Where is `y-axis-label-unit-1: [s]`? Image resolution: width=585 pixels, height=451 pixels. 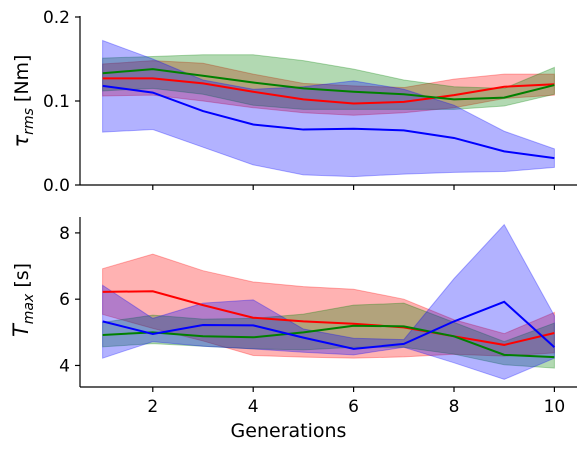 y-axis-label-unit-1: [s] is located at coordinates (22, 278).